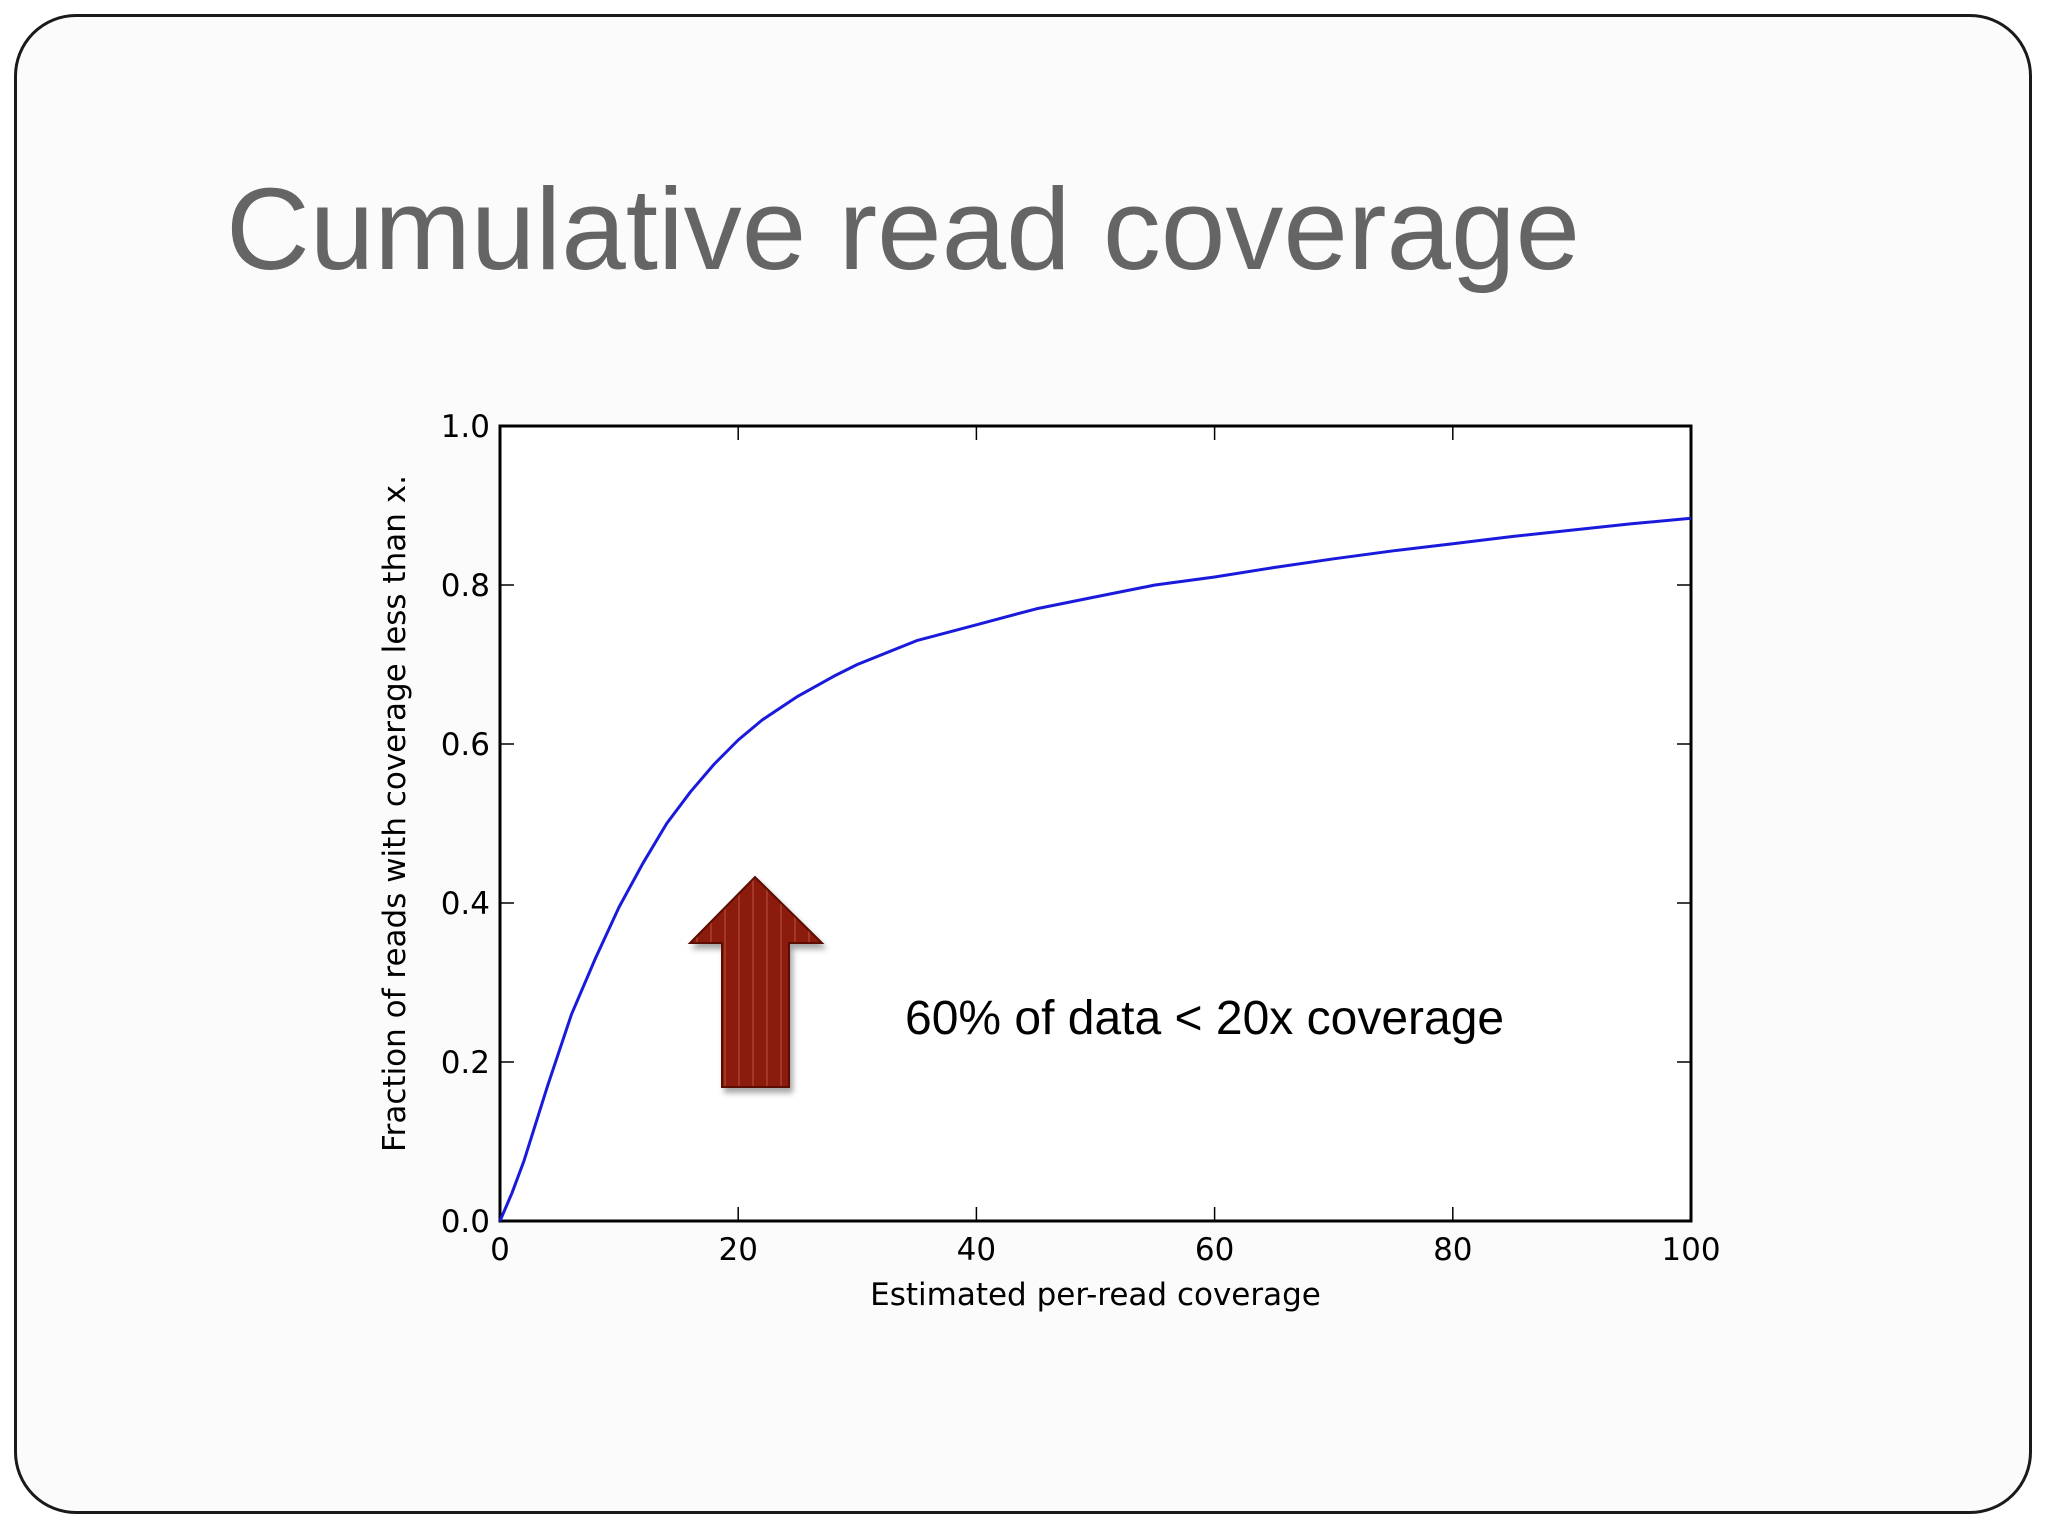 The image size is (2048, 1536). I want to click on x-tick-label: 100, so click(1690, 1250).